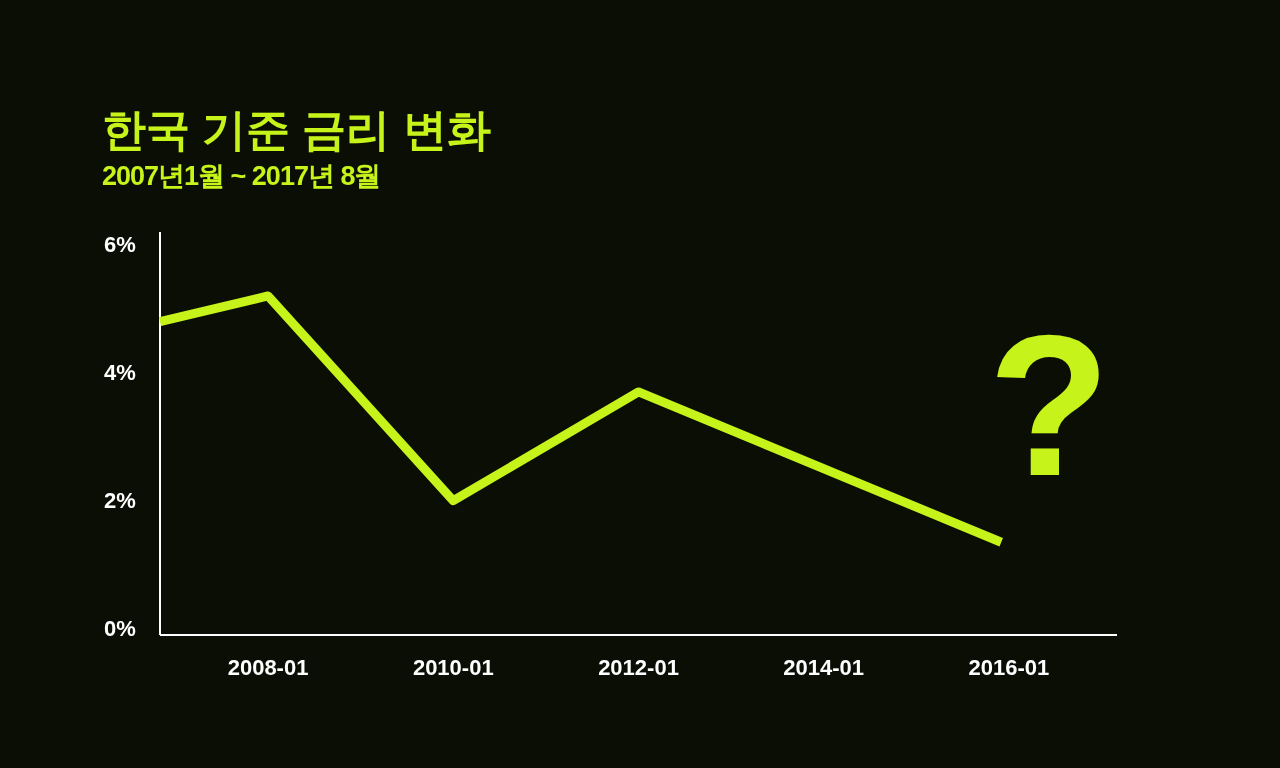 This screenshot has width=1280, height=768. I want to click on x-tick-label: 2010-01, so click(453, 667).